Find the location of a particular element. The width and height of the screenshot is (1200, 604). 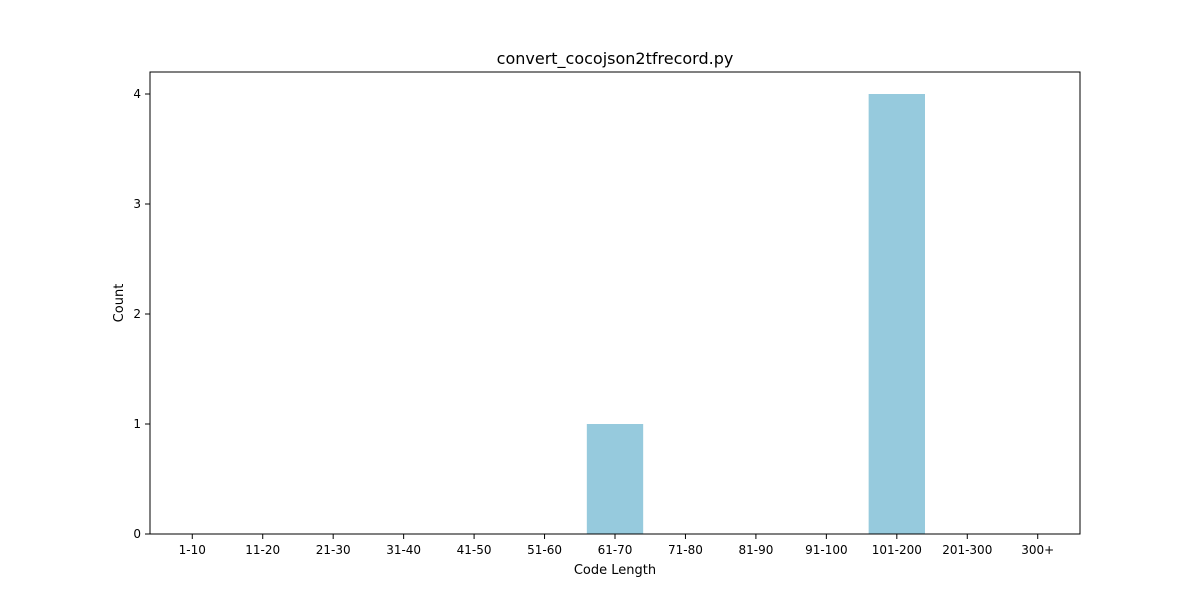

x-tick-label: 1-10 is located at coordinates (192, 550).